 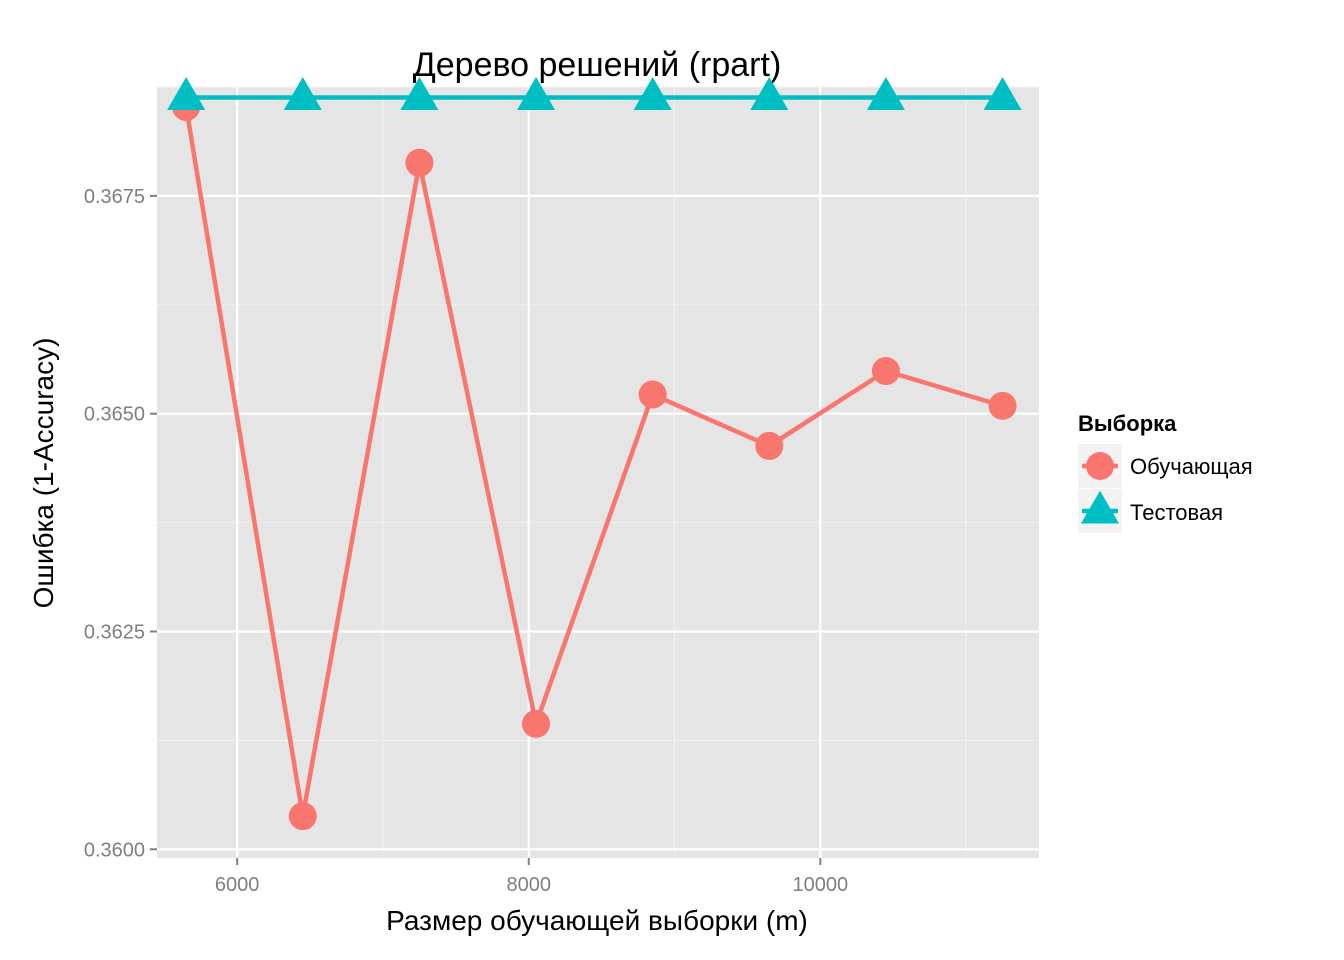 What do you see at coordinates (529, 885) in the screenshot?
I see `x-tick-label: 8000` at bounding box center [529, 885].